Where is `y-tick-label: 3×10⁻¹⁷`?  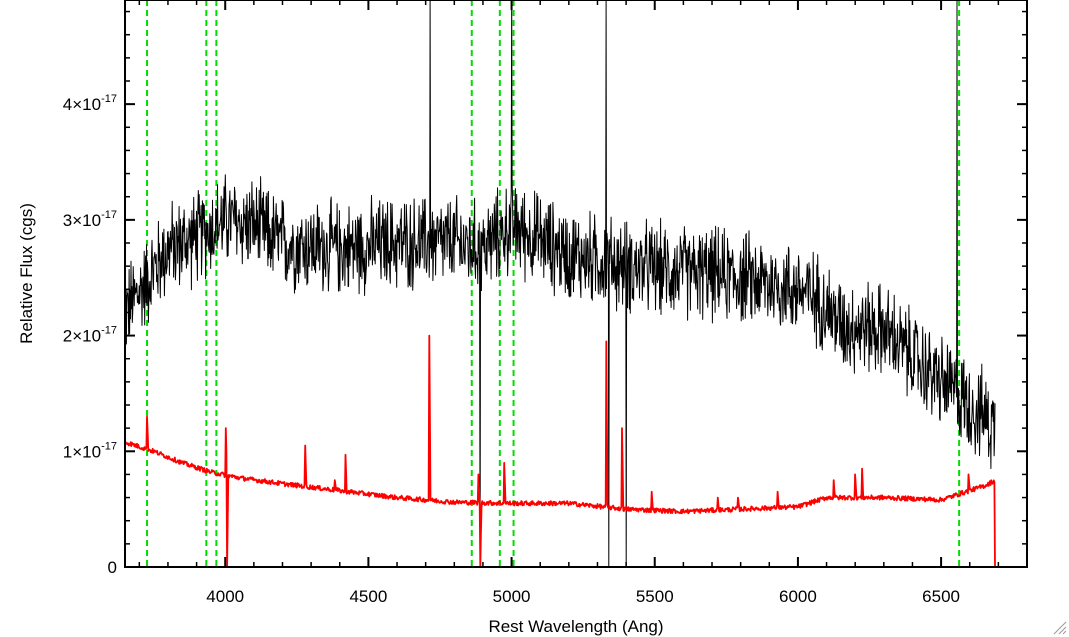
y-tick-label: 3×10⁻¹⁷ is located at coordinates (90, 219).